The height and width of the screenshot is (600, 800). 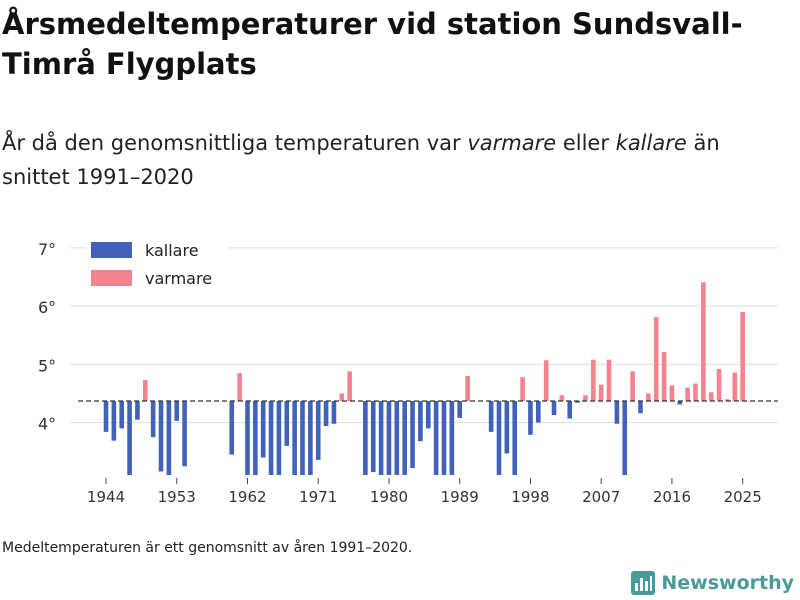 I want to click on y-tick-label: 4°, so click(x=47, y=424).